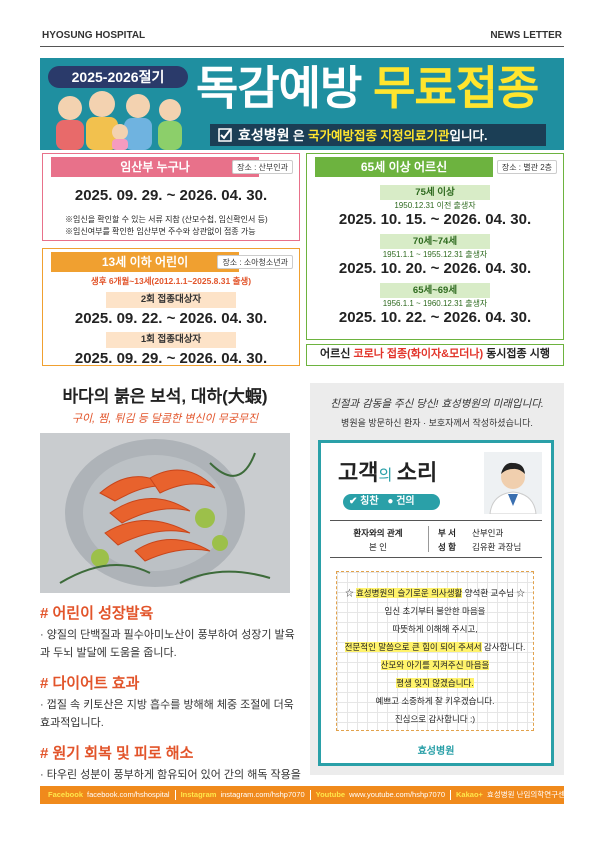 This screenshot has height=841, width=600. What do you see at coordinates (160, 231) in the screenshot?
I see `note: ※임신여부를 확인한 임산부면 주수와 상관없이 접종 가능` at bounding box center [160, 231].